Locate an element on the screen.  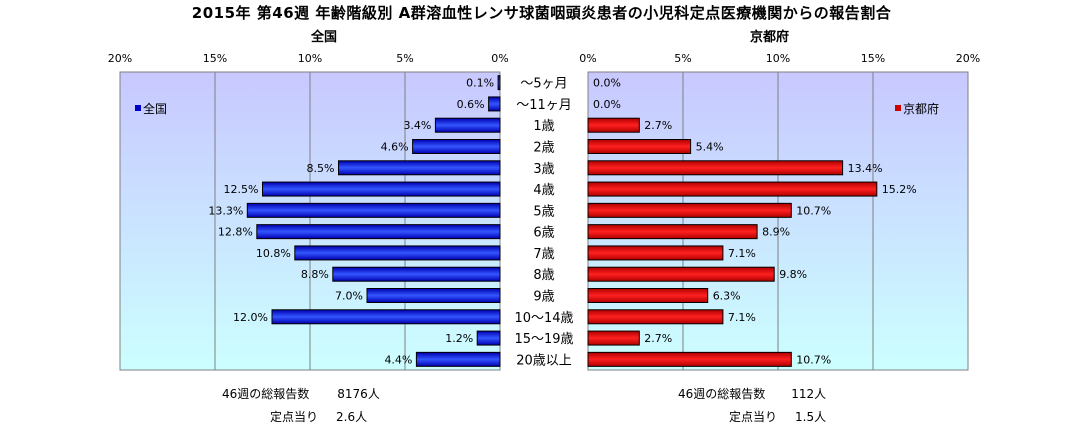
national-data-label: 4.4% is located at coordinates (398, 359).